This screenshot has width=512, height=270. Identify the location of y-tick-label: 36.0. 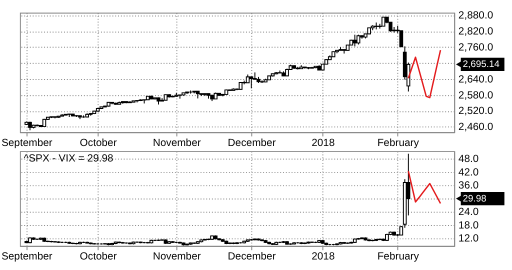
(468, 186).